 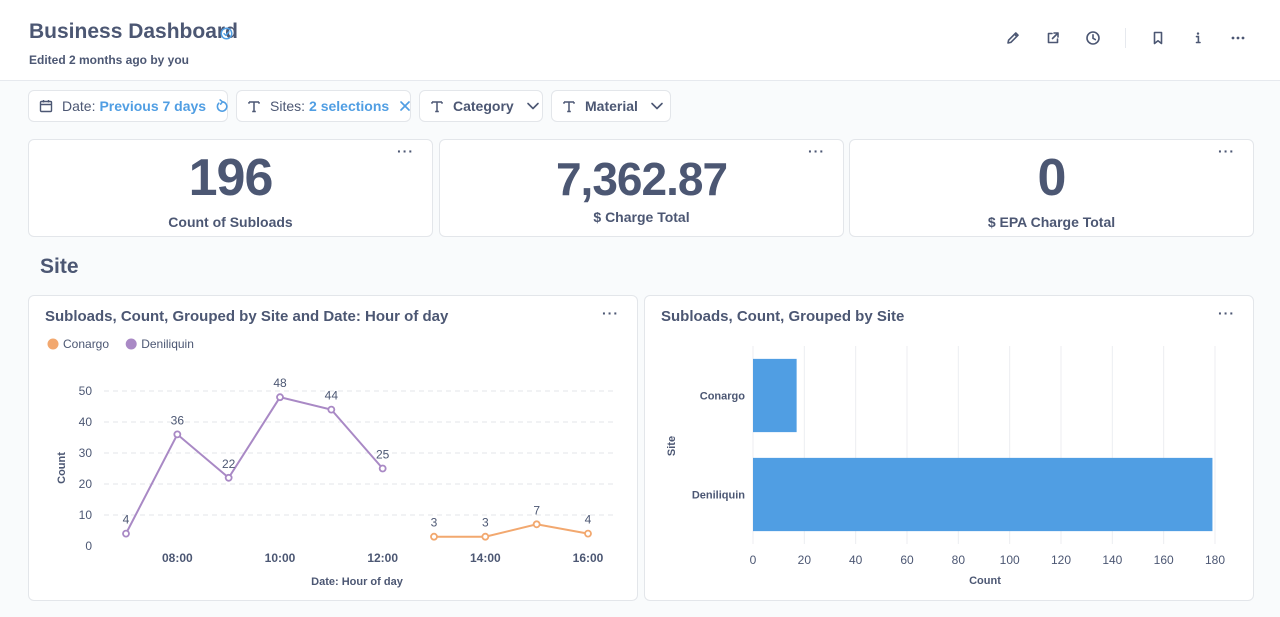 What do you see at coordinates (718, 496) in the screenshot?
I see `y-tick-label: Deniliquin` at bounding box center [718, 496].